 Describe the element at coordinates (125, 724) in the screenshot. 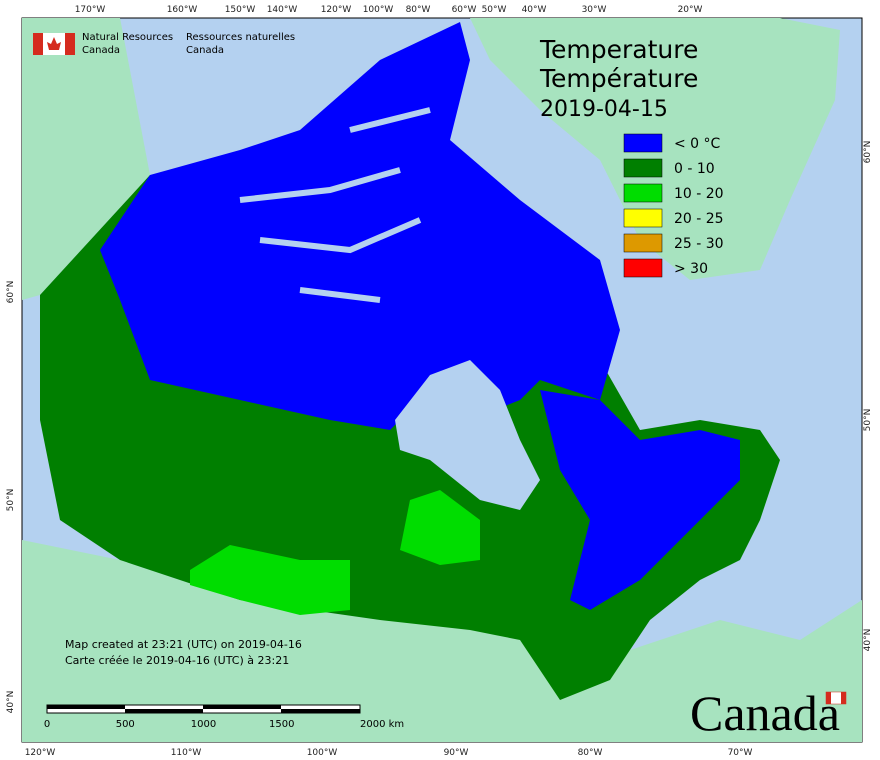

I see `scale-label: 500` at that location.